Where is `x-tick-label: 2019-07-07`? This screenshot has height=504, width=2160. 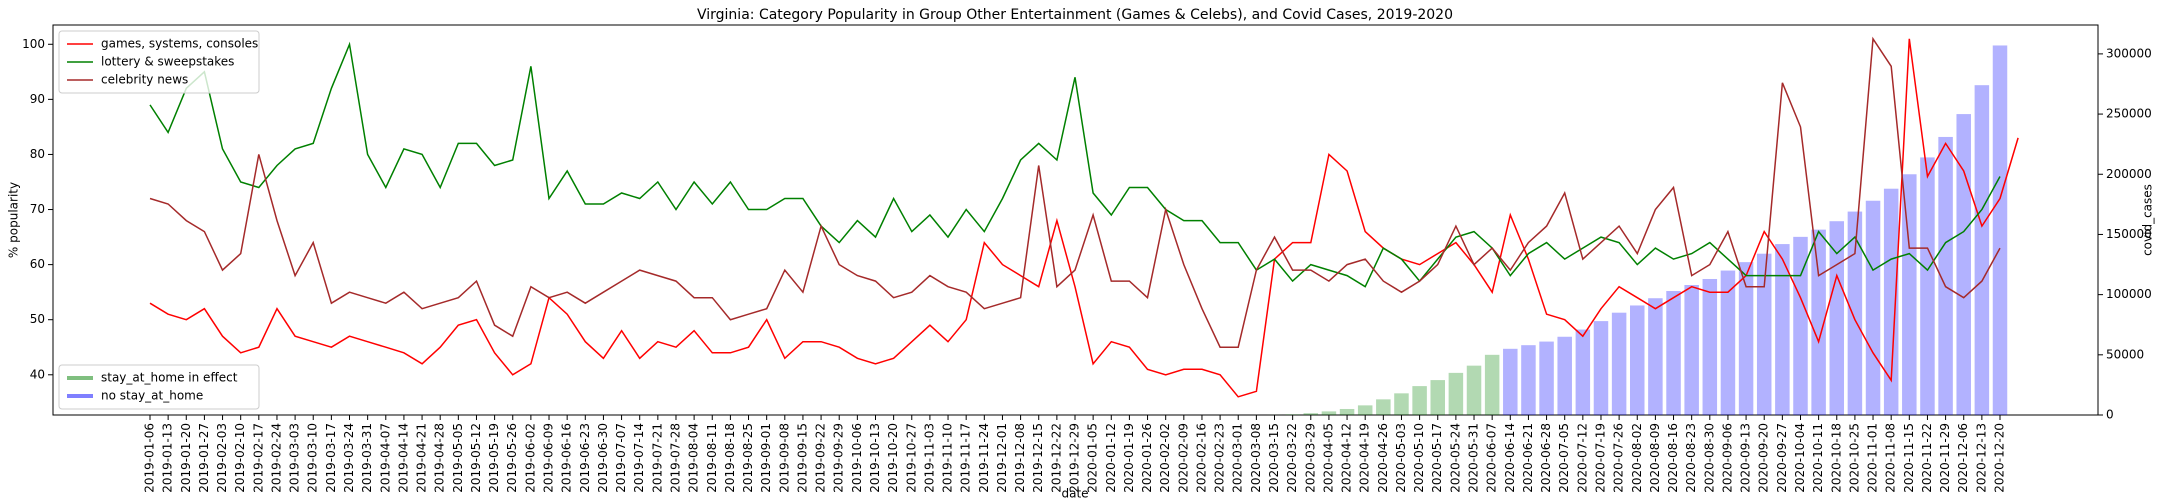
x-tick-label: 2019-07-07 is located at coordinates (621, 458).